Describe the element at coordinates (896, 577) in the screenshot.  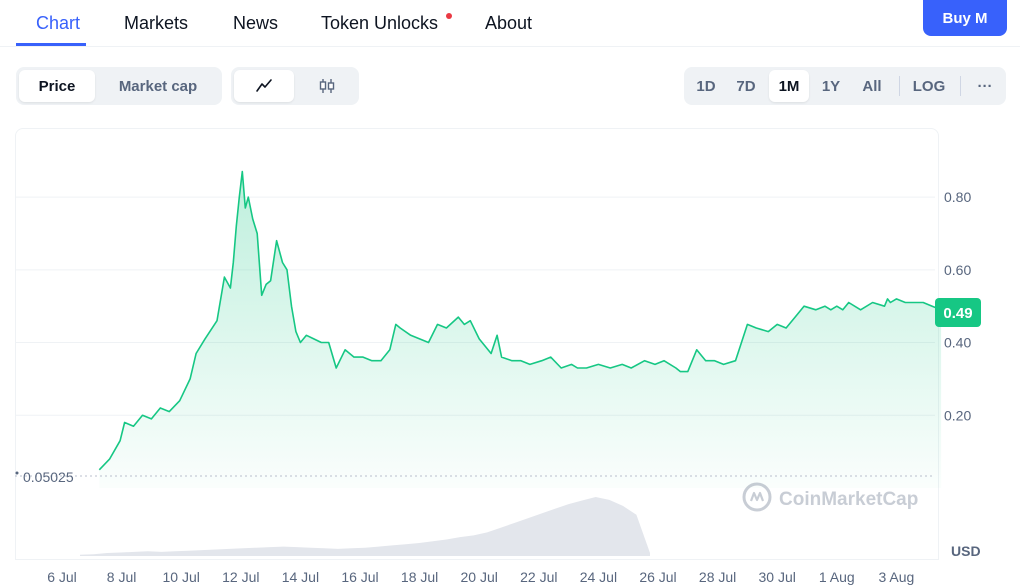
I see `x-tick-label: 3 Aug` at that location.